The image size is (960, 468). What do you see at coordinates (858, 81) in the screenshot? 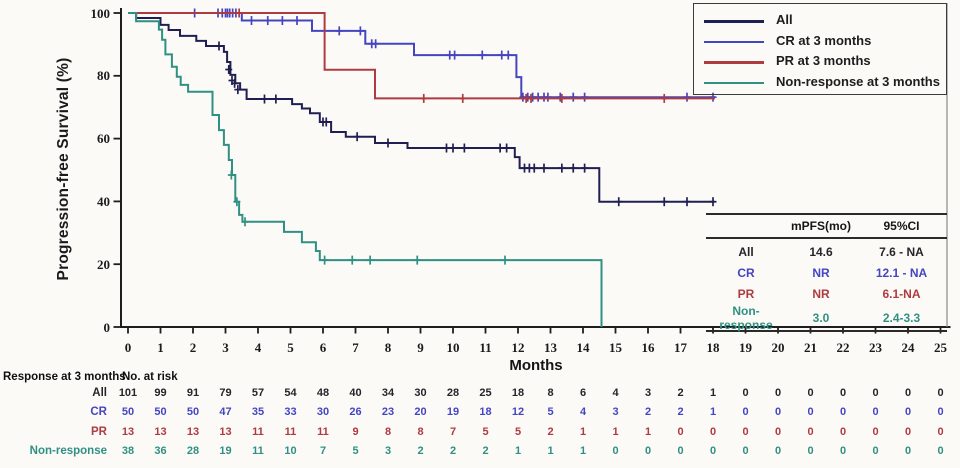
I see `legend-item-label: Non-response at 3 months` at bounding box center [858, 81].